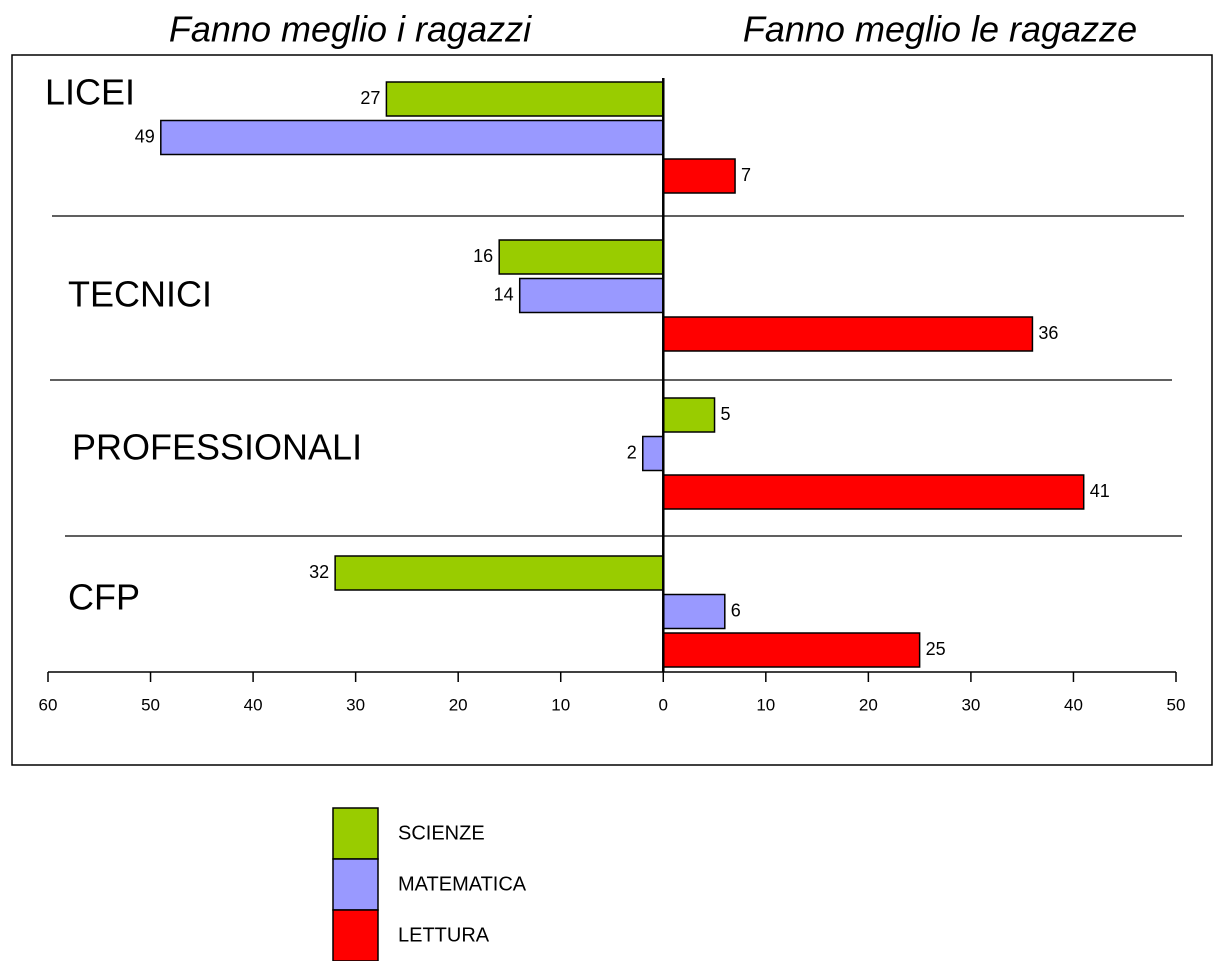 This screenshot has height=961, width=1214. Describe the element at coordinates (90, 92) in the screenshot. I see `category-label: LICEI` at that location.